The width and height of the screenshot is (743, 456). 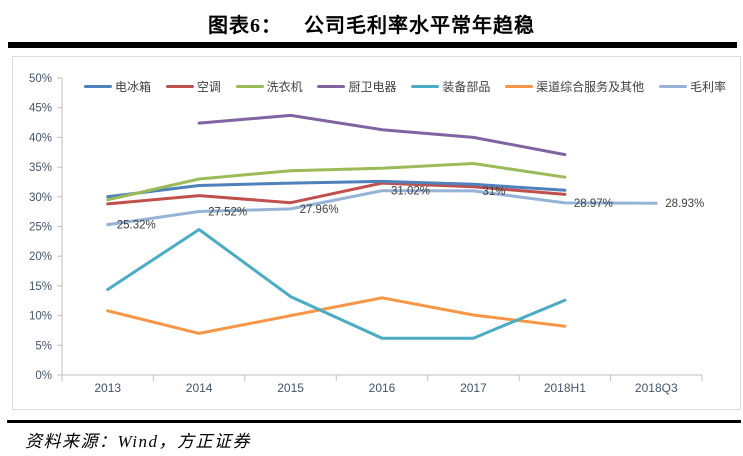 What do you see at coordinates (40, 138) in the screenshot?
I see `y-axis-label: 40%` at bounding box center [40, 138].